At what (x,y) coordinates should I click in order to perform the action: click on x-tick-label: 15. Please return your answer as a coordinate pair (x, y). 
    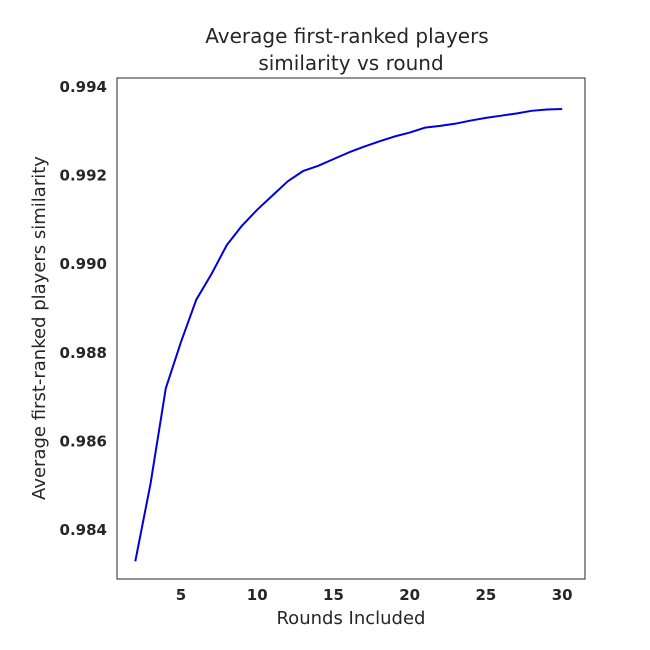
    Looking at the image, I should click on (333, 595).